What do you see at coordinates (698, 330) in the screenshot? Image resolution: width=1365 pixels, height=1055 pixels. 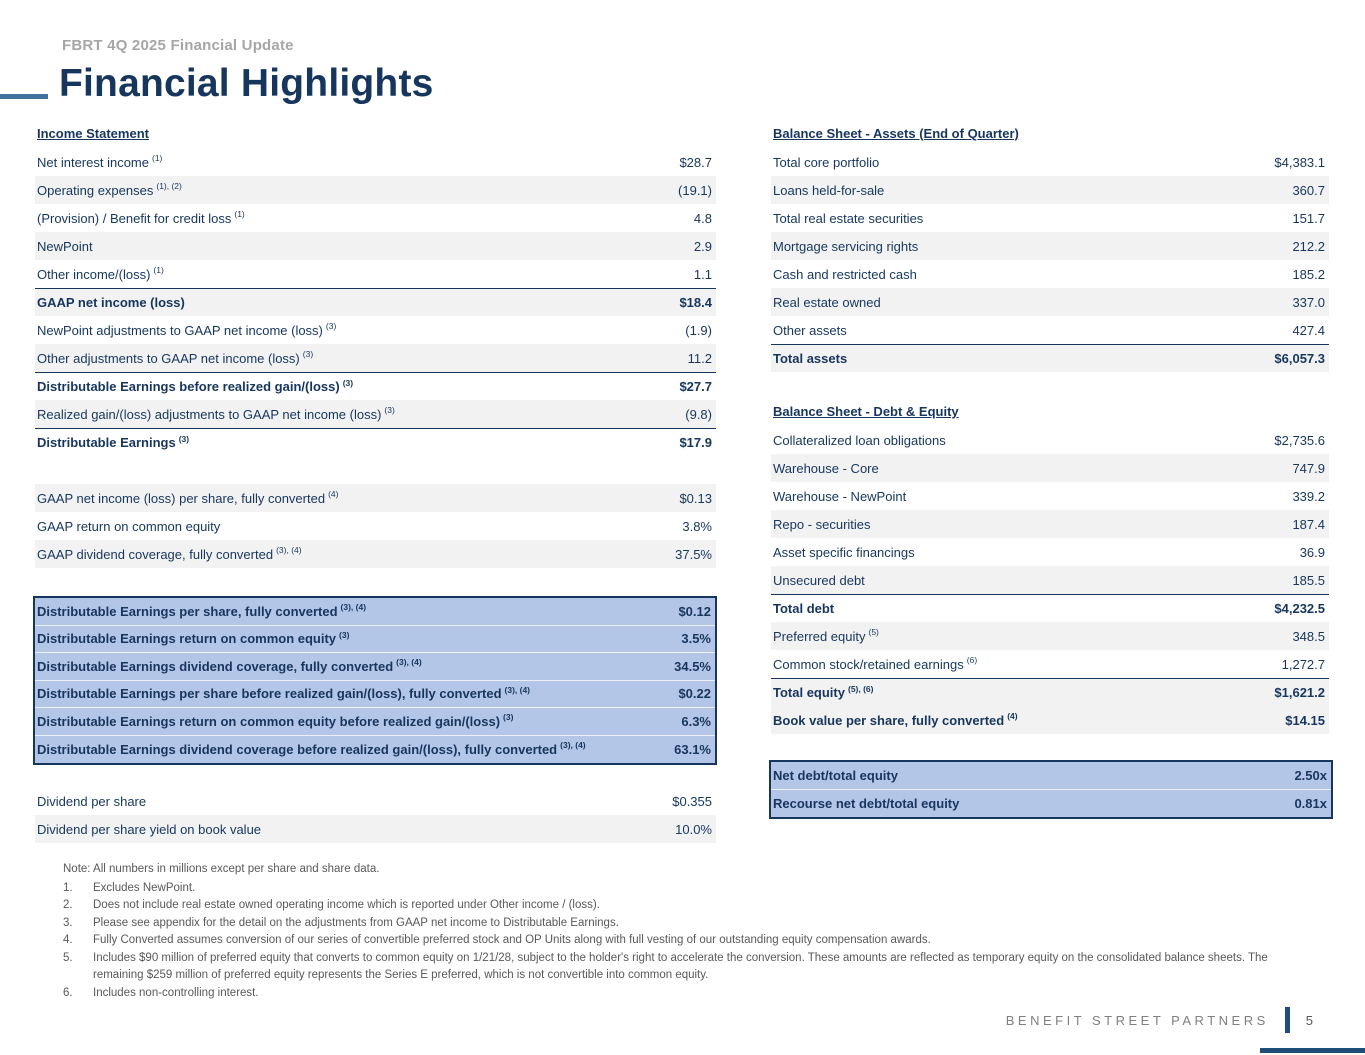 I see `row-value: (1.9)` at bounding box center [698, 330].